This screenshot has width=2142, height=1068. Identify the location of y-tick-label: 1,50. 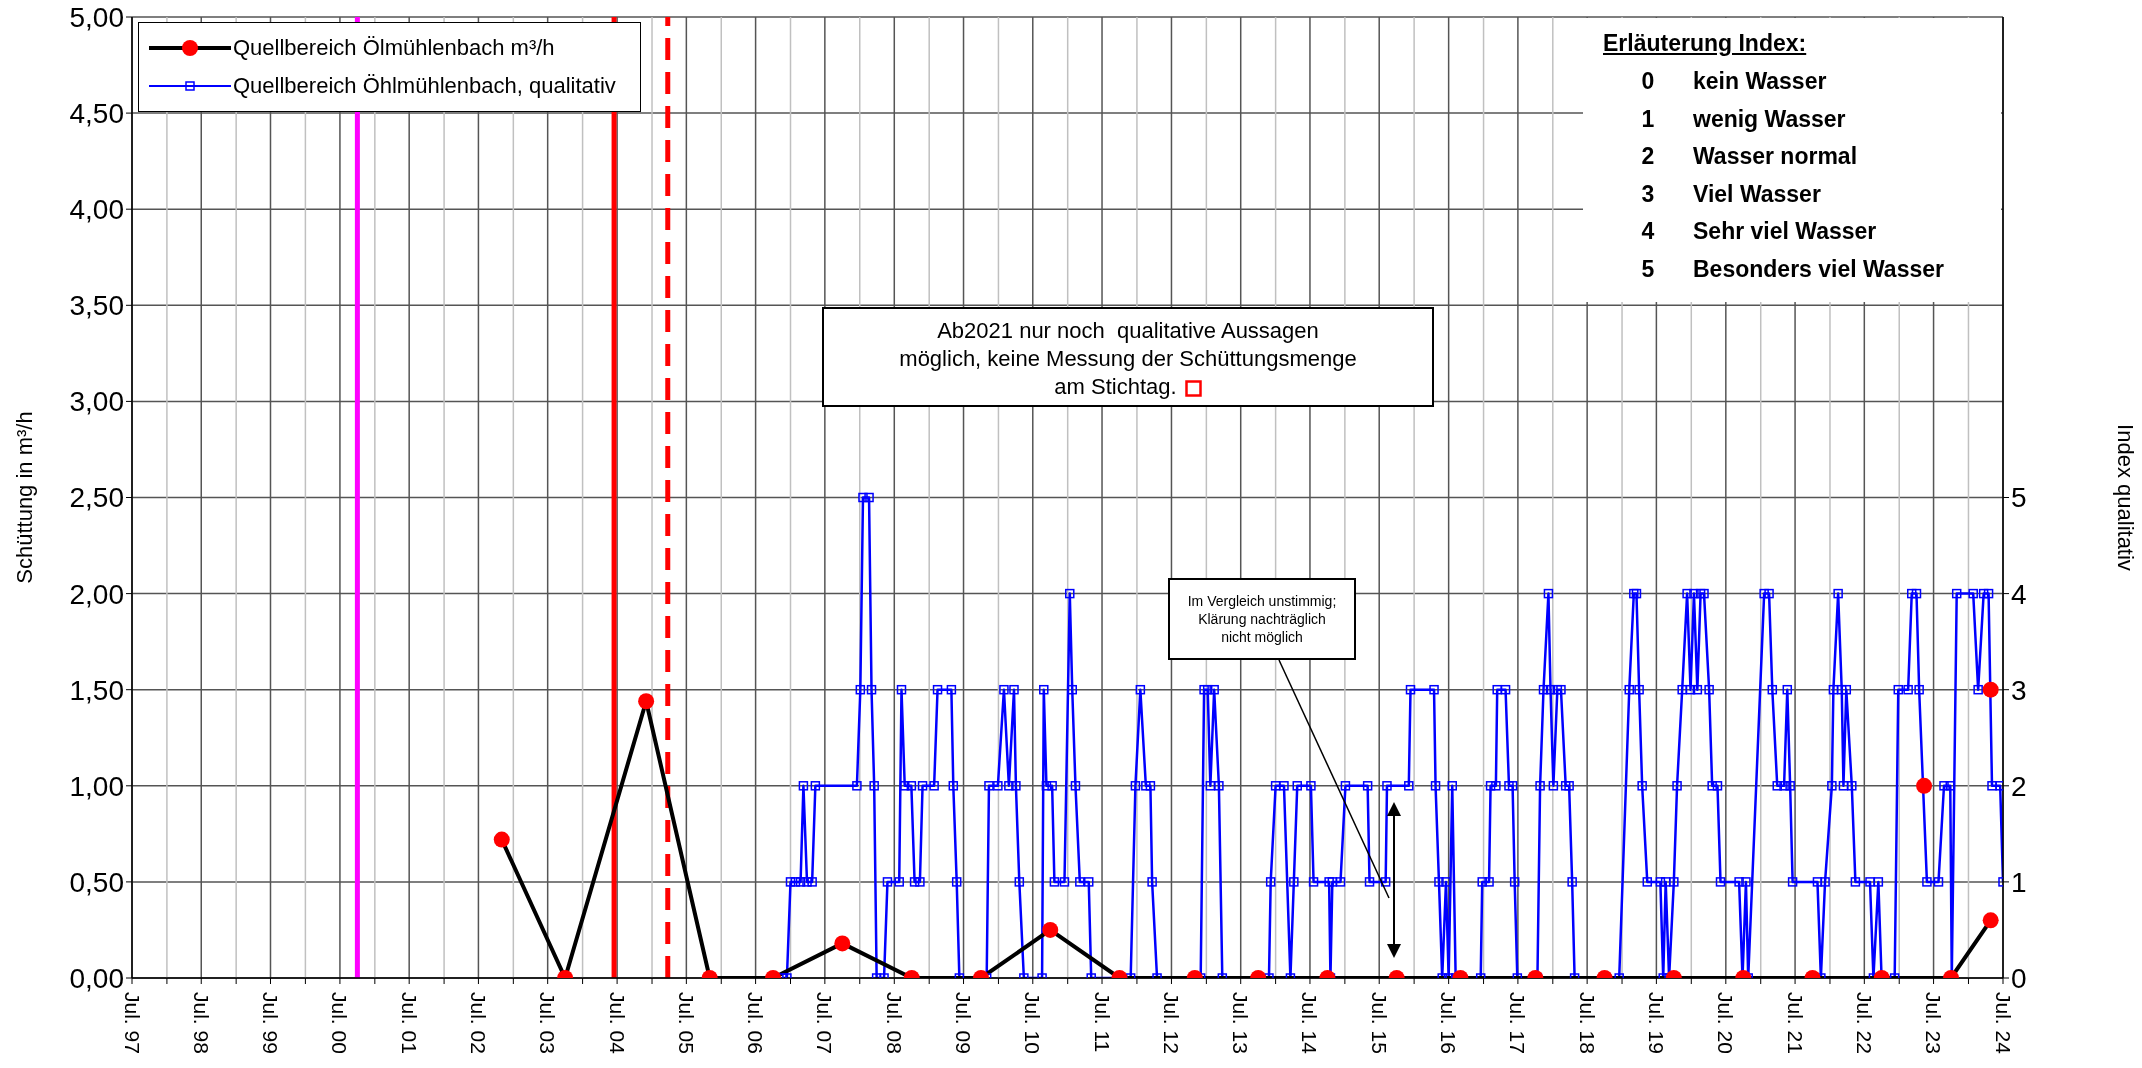
(96, 690).